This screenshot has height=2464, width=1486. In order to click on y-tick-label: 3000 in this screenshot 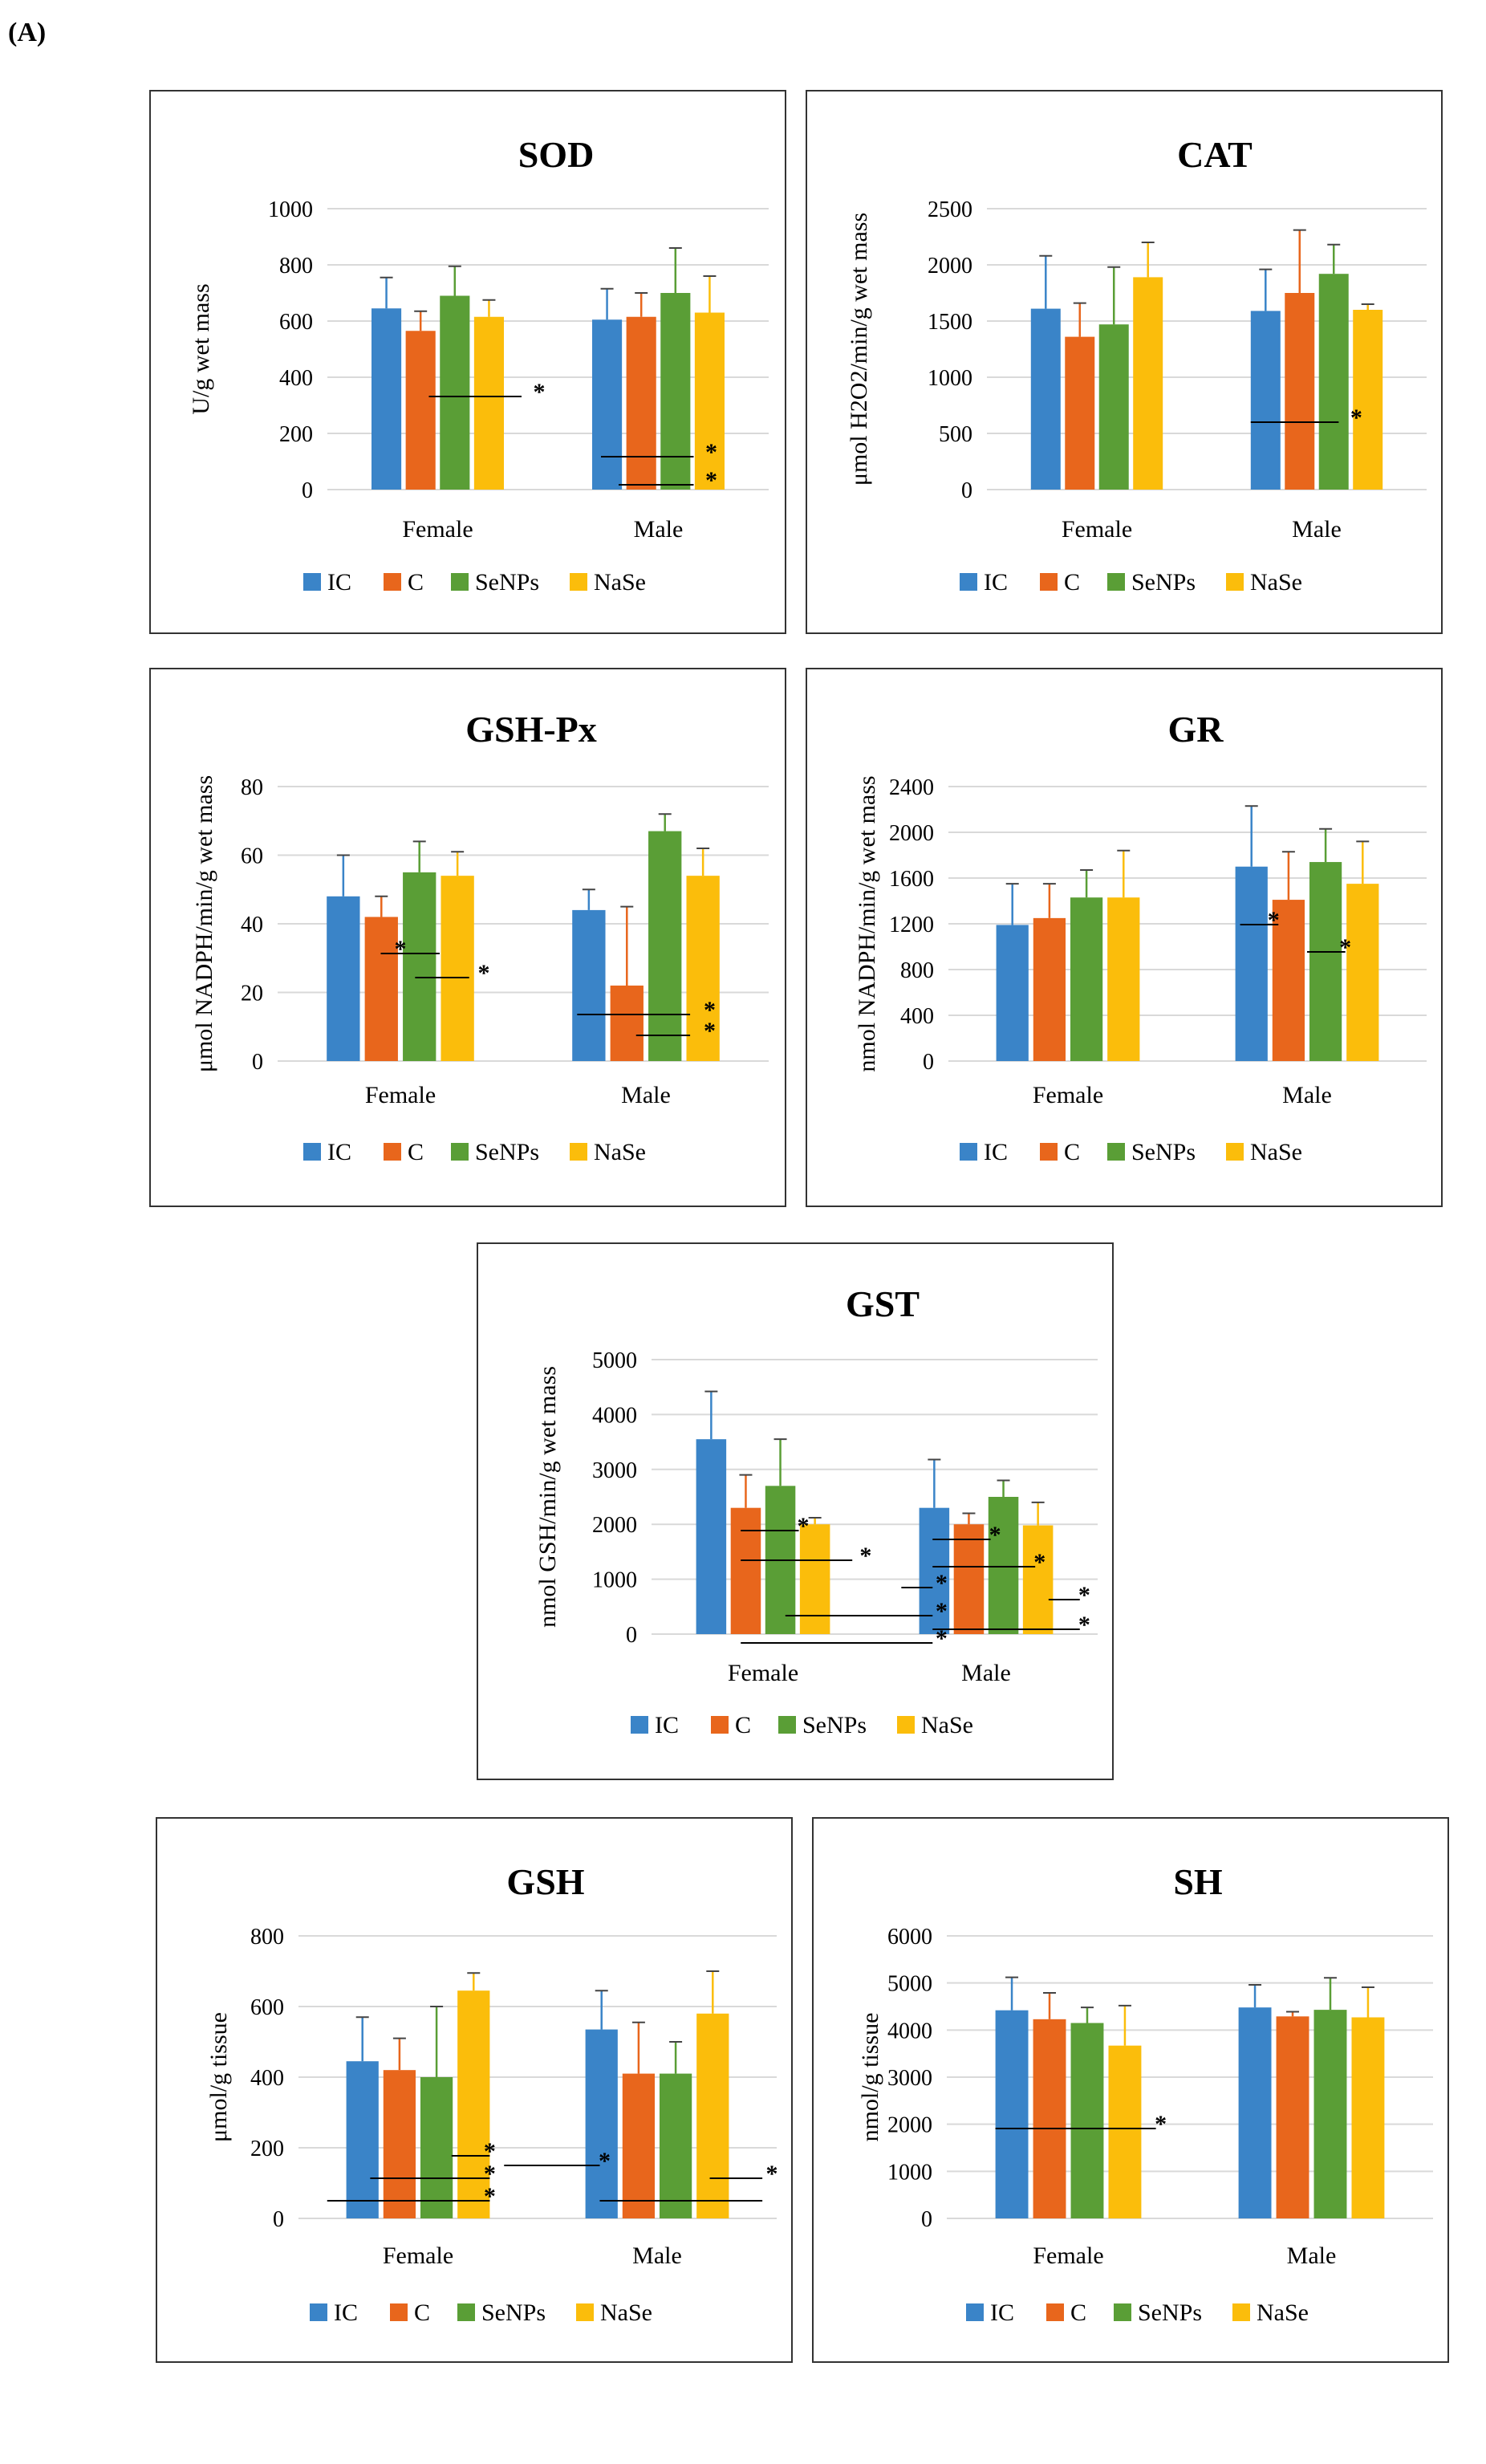, I will do `click(614, 1471)`.